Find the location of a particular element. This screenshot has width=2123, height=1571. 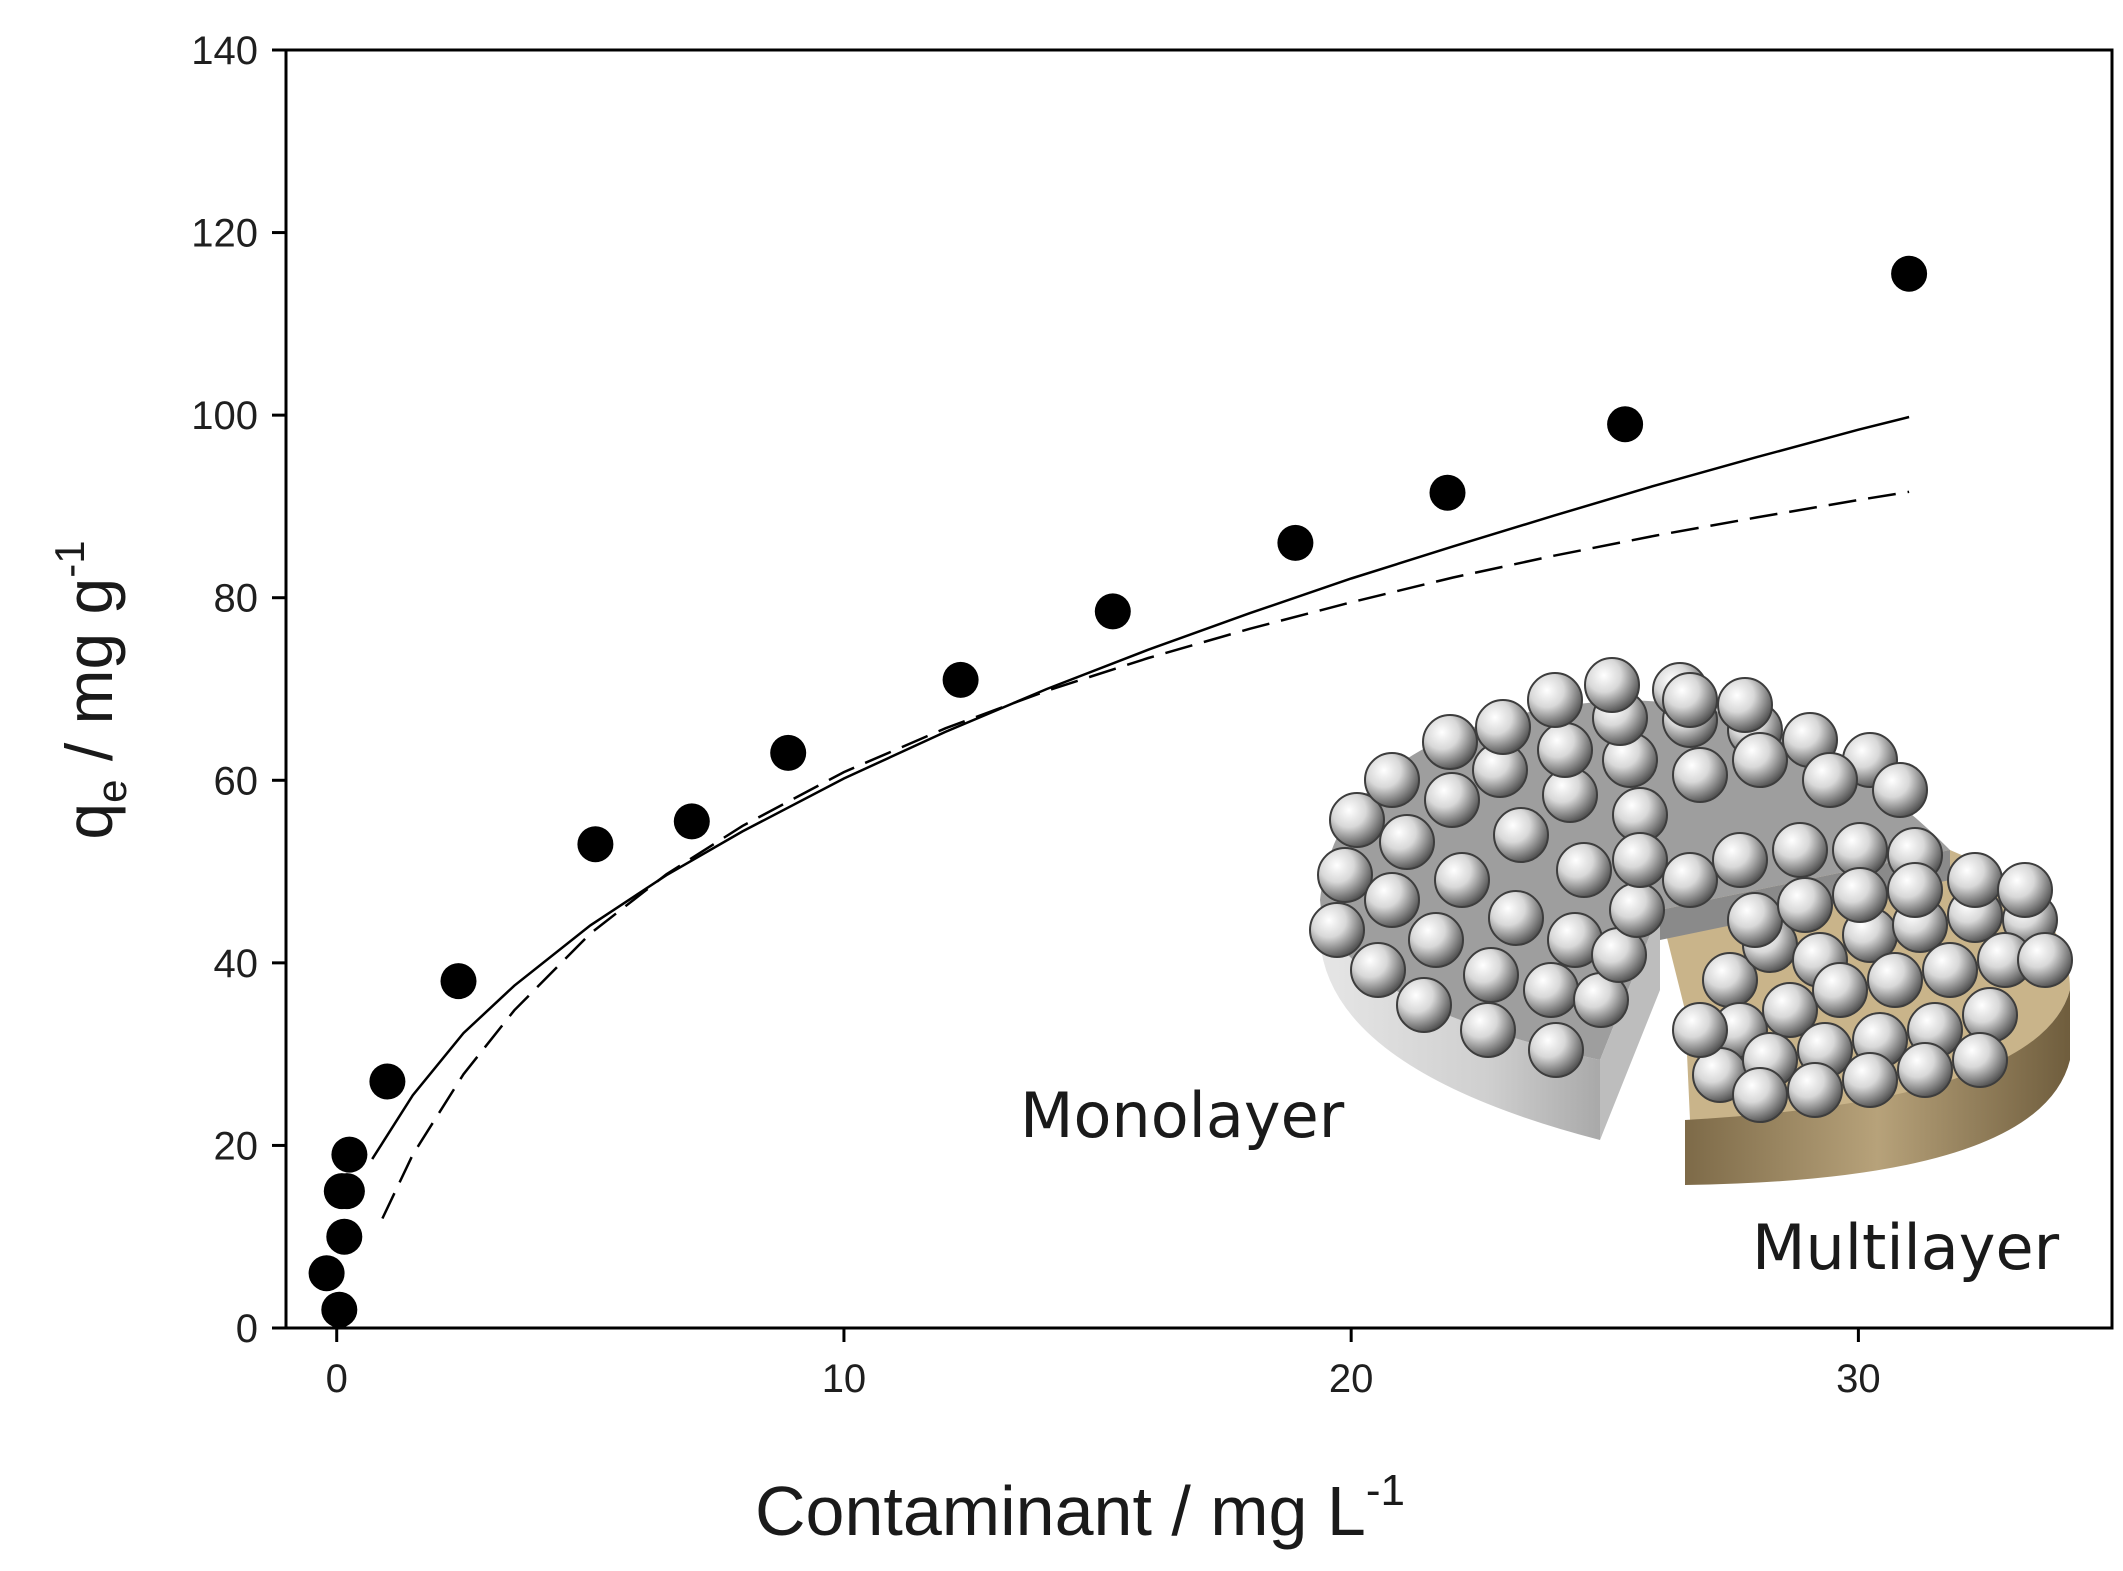

y-axis-title-sub: e is located at coordinates (111, 791).